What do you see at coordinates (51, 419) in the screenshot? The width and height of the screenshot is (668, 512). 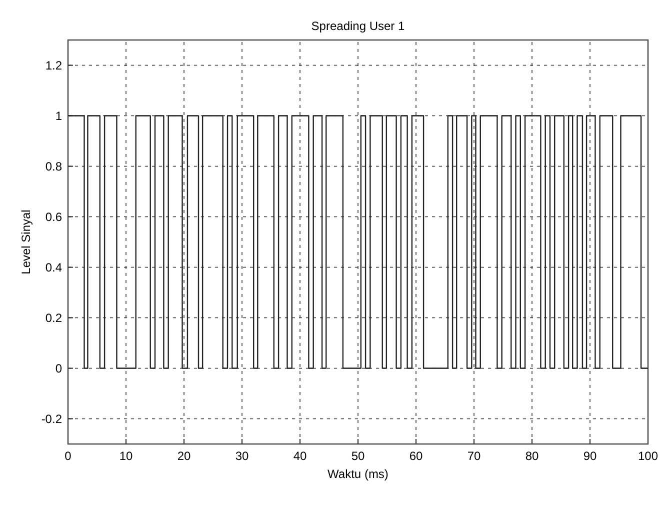 I see `y-tick-label: -0.2` at bounding box center [51, 419].